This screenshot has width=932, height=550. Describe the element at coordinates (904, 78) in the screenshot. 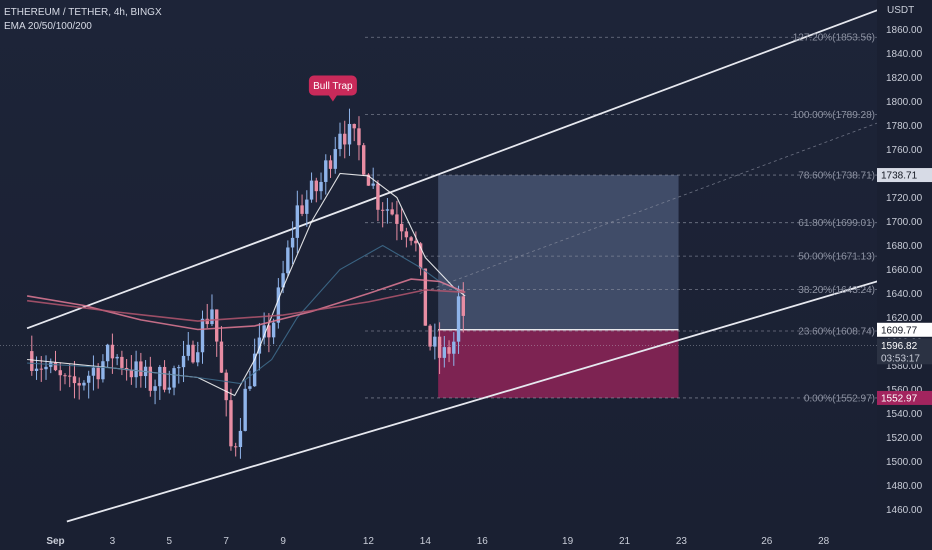

I see `price-axis-tick: 1820.00` at that location.